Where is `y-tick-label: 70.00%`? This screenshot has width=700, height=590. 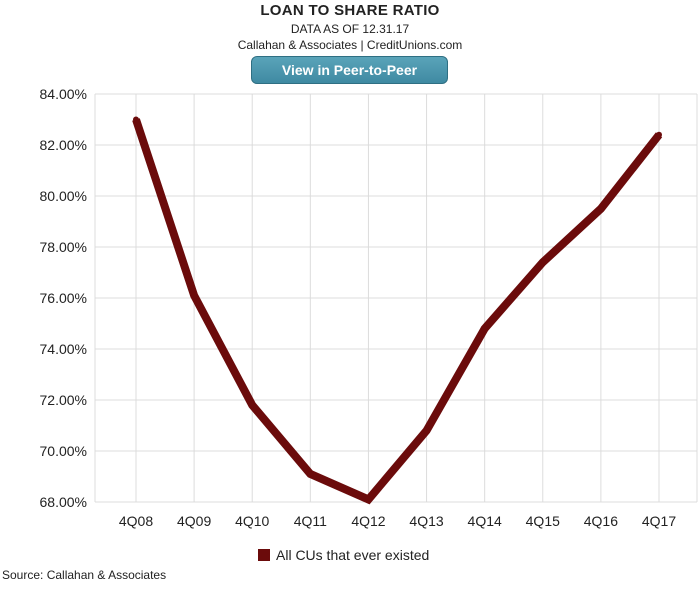 y-tick-label: 70.00% is located at coordinates (63, 451).